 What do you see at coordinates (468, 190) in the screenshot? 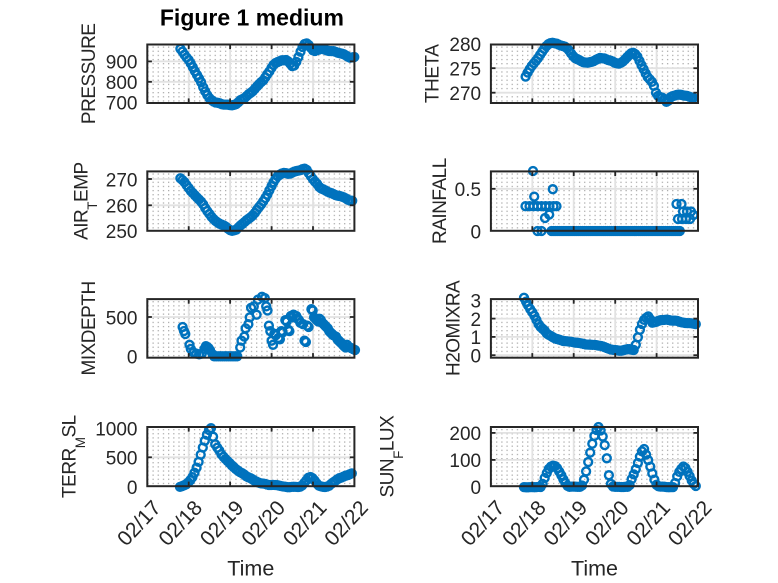
I see `svg-text: 0.5` at bounding box center [468, 190].